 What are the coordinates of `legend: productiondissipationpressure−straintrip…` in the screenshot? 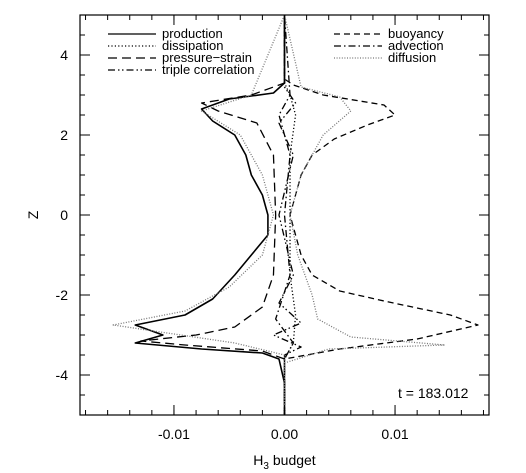 It's located at (276, 51).